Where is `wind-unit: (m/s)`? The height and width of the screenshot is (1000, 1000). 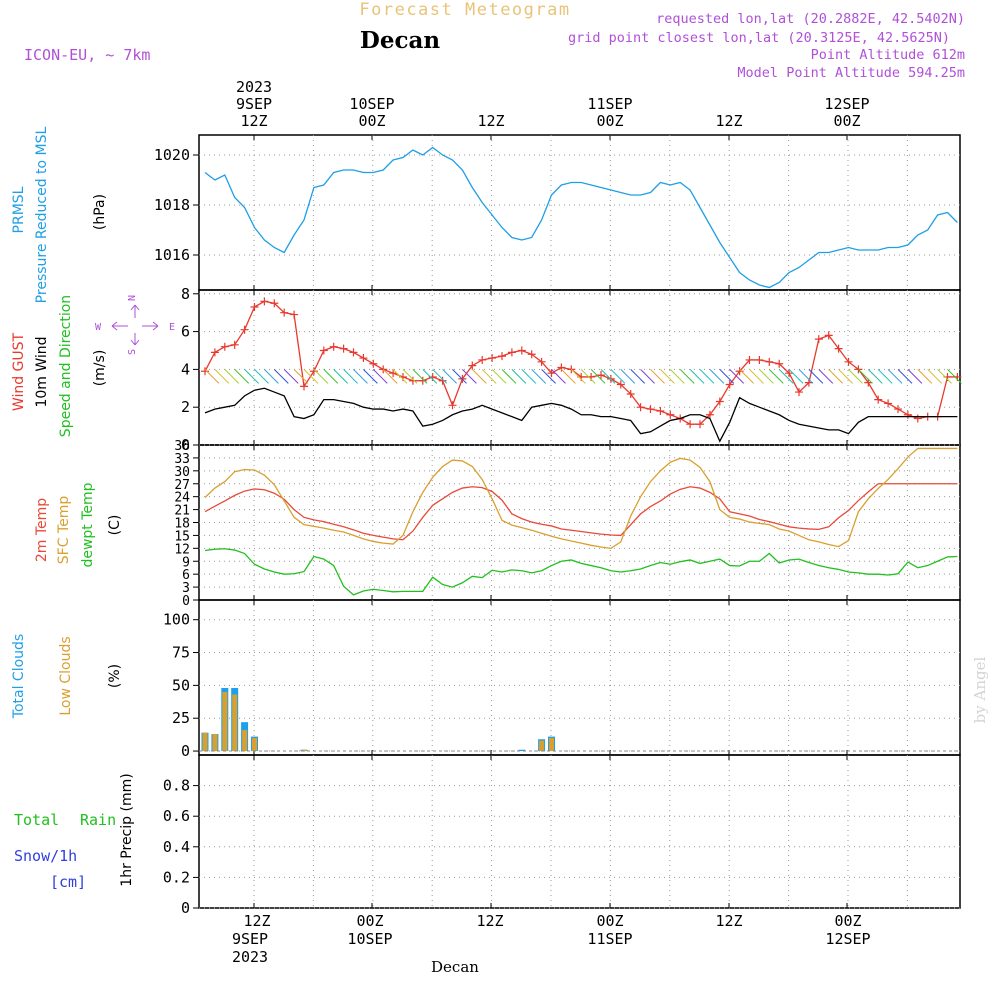 wind-unit: (m/s) is located at coordinates (100, 368).